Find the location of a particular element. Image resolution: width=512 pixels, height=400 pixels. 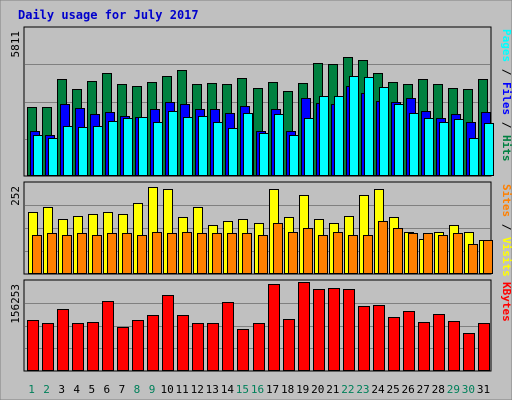

x-tick-label-day-5: 5 is located at coordinates (91, 389).